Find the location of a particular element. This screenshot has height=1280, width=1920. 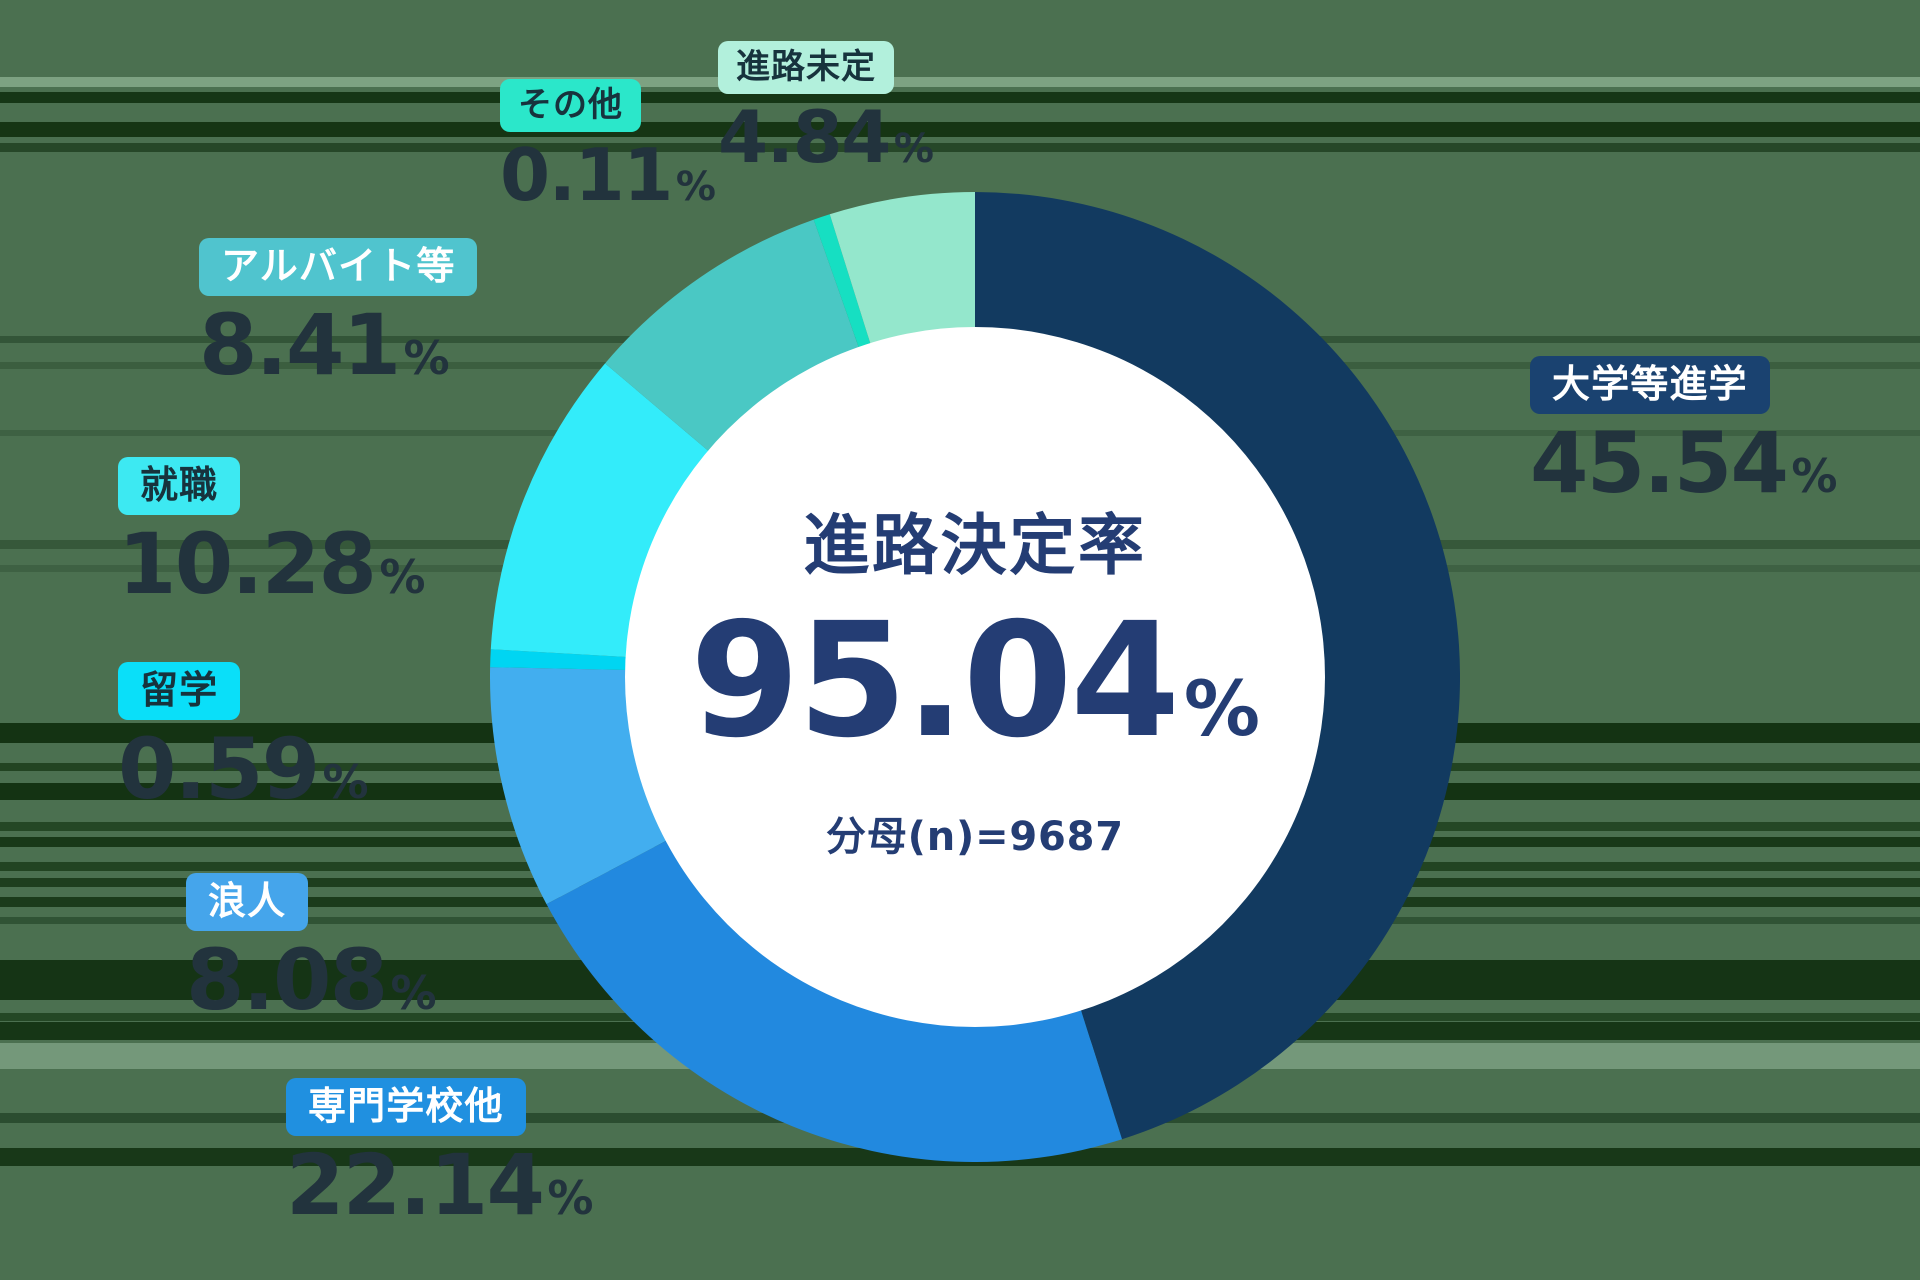

callout-shushoku-number: 10.28 is located at coordinates (247, 563).